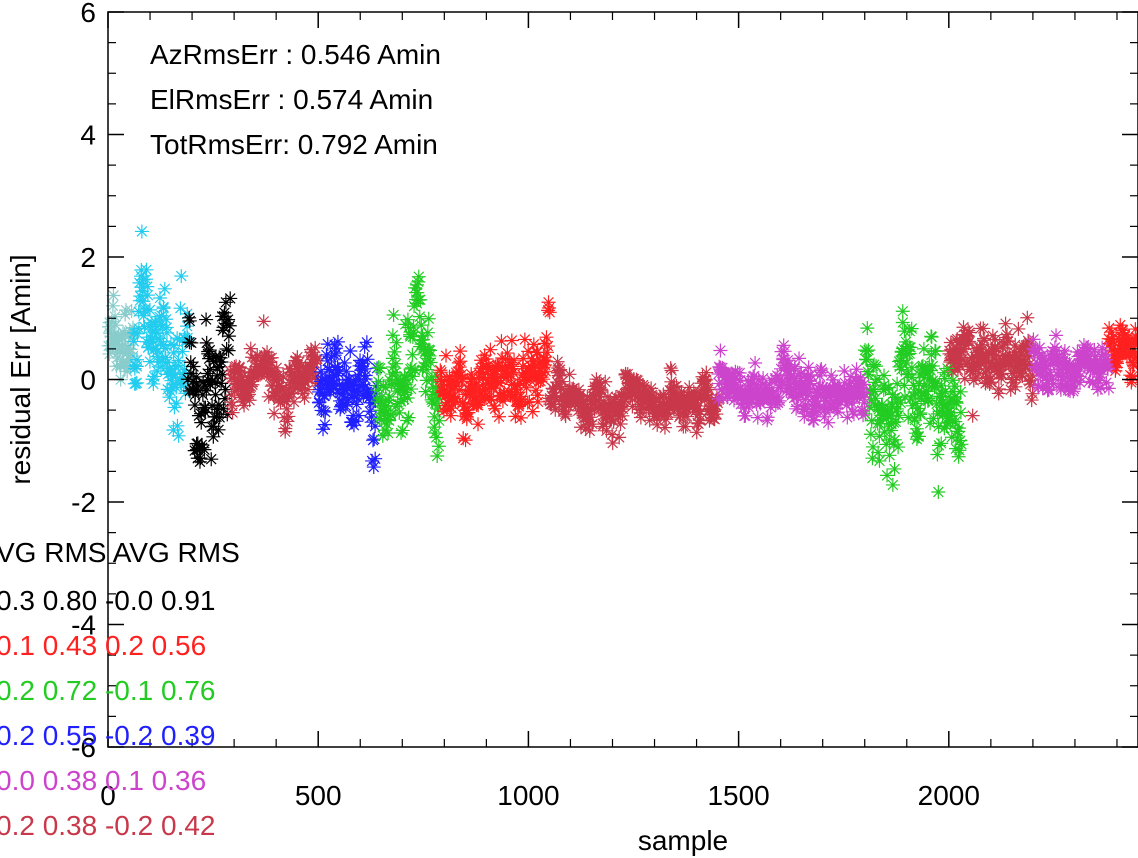 Image resolution: width=1138 pixels, height=858 pixels. Describe the element at coordinates (88, 135) in the screenshot. I see `y-tick-label: 4` at that location.